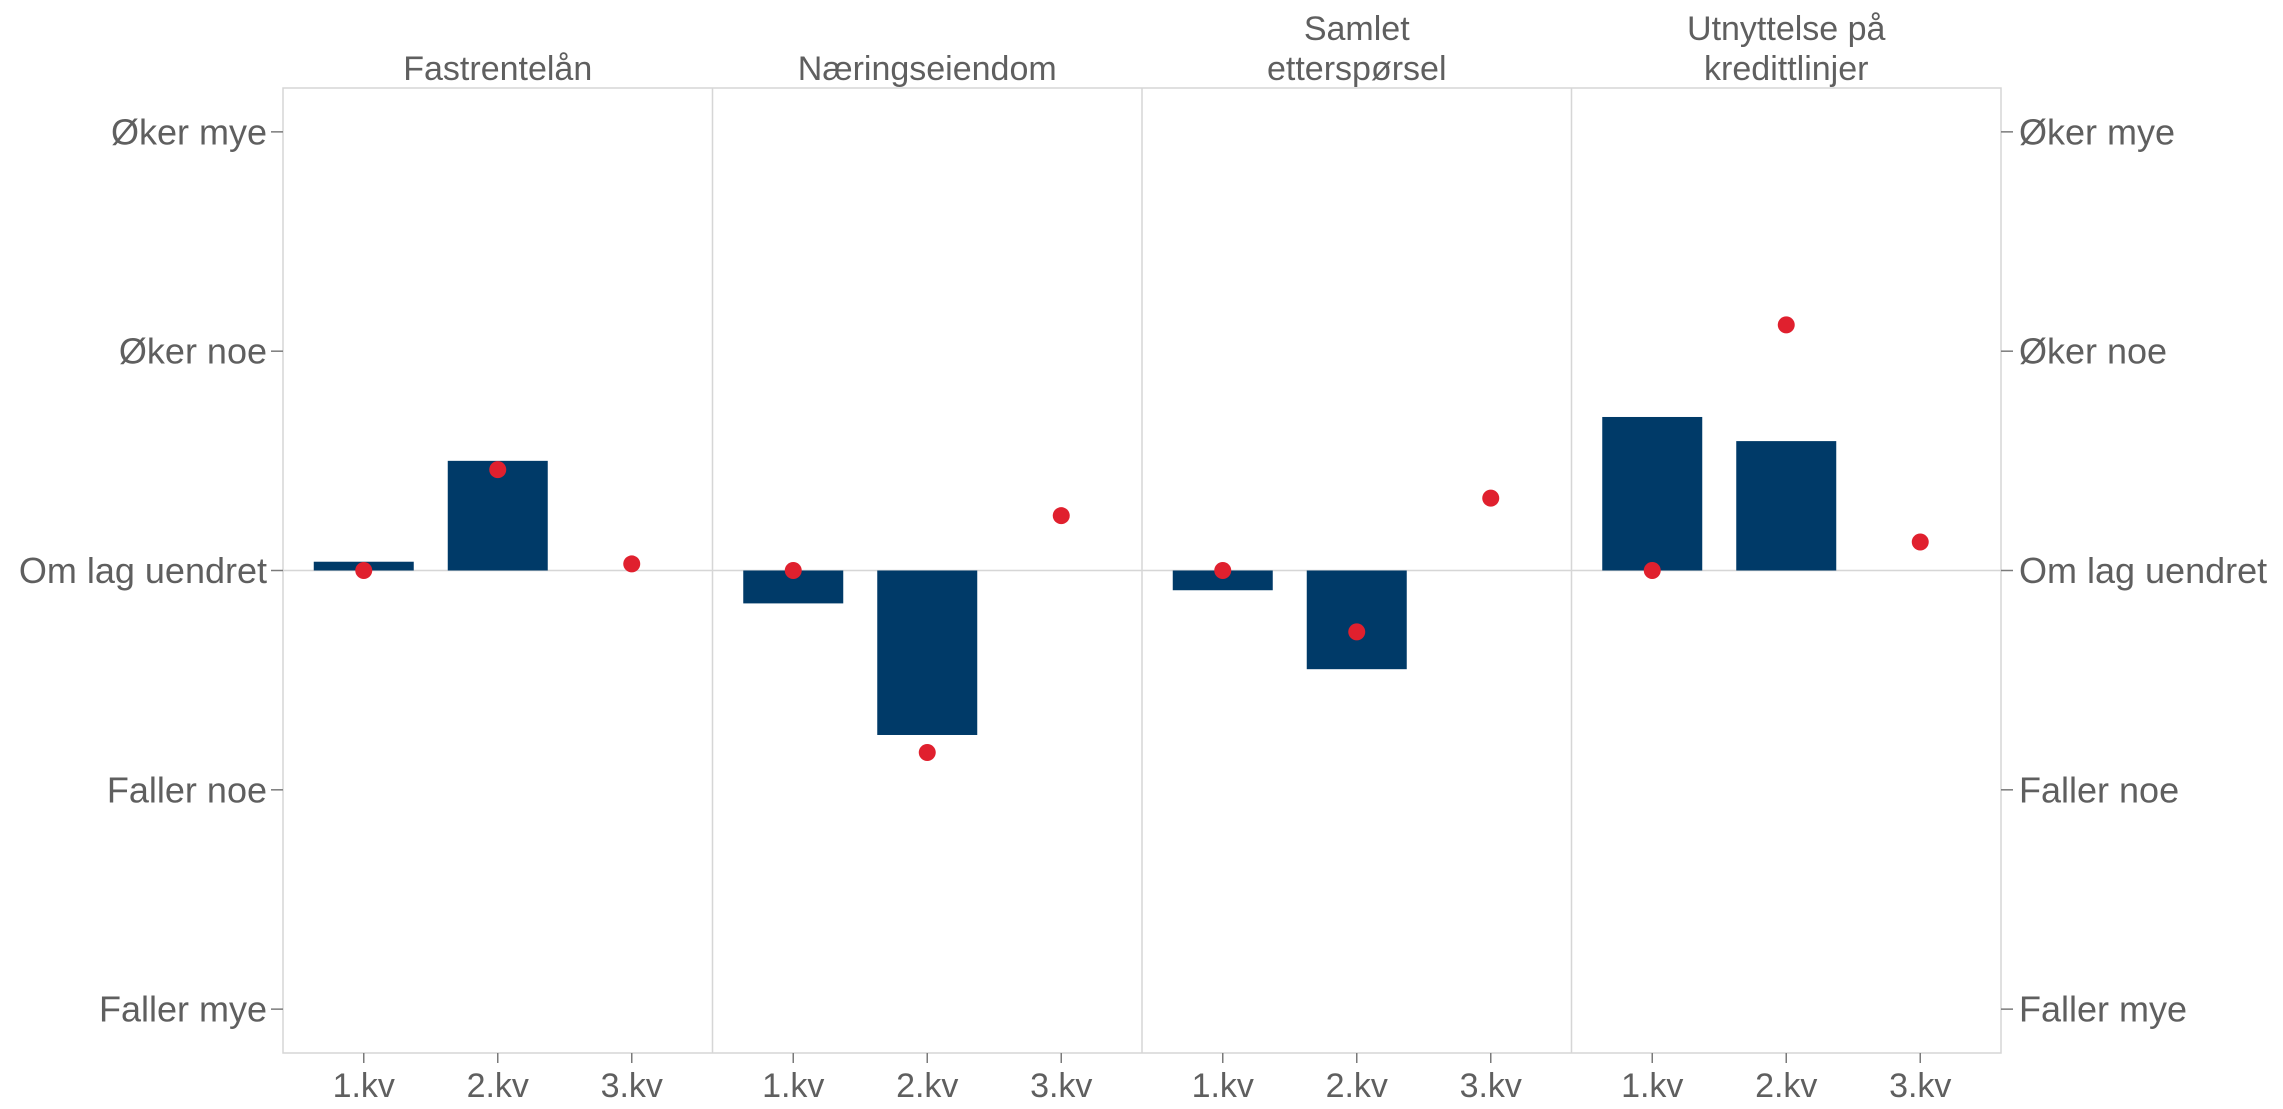 This screenshot has width=2283, height=1109. I want to click on panel-title: Utnyttelse på, so click(1786, 29).